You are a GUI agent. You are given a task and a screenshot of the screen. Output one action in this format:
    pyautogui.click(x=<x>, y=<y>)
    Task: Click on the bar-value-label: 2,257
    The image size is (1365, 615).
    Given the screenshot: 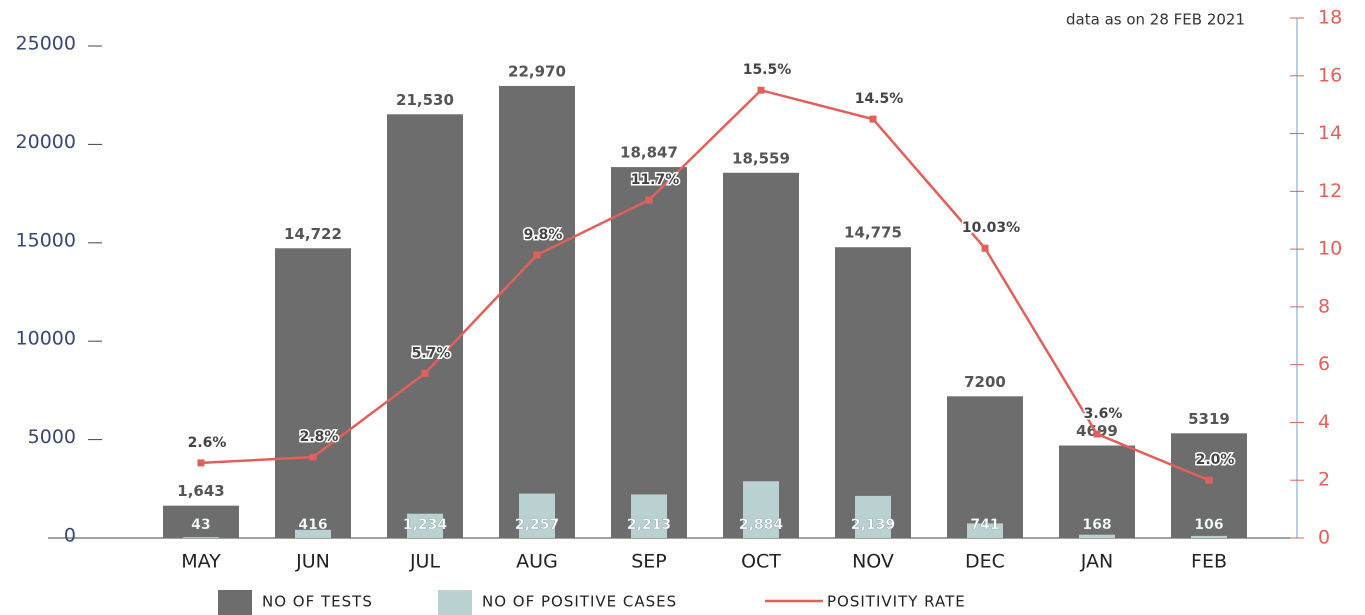 What is the action you would take?
    pyautogui.click(x=537, y=525)
    